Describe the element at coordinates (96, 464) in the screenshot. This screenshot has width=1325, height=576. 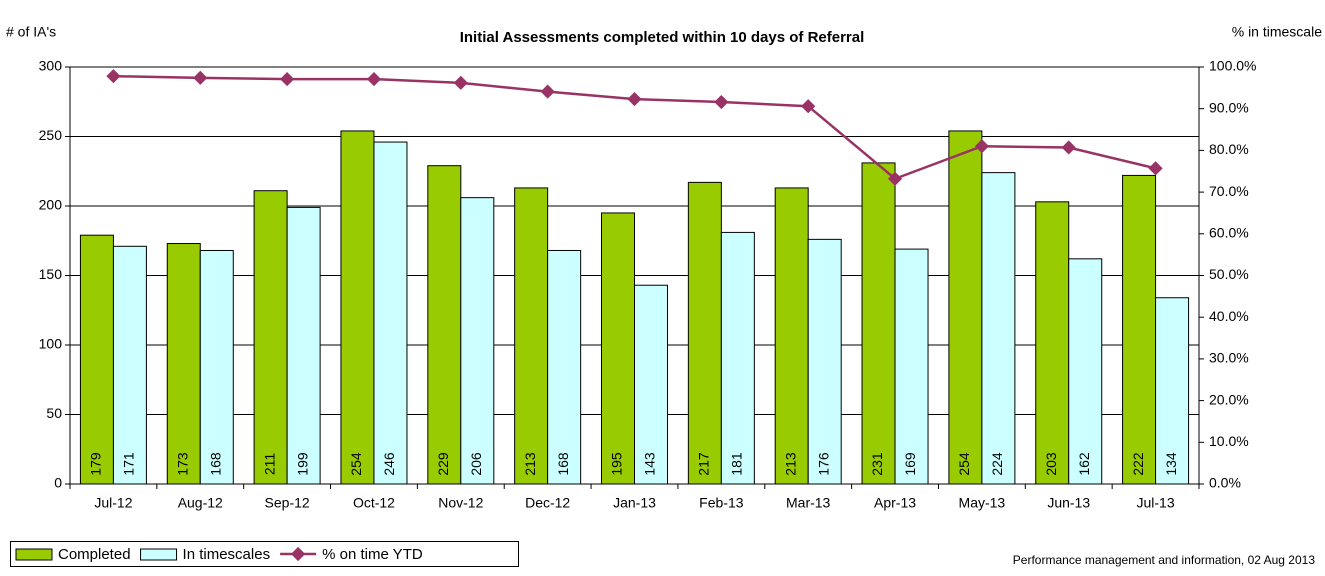
I see `data-label: 179` at that location.